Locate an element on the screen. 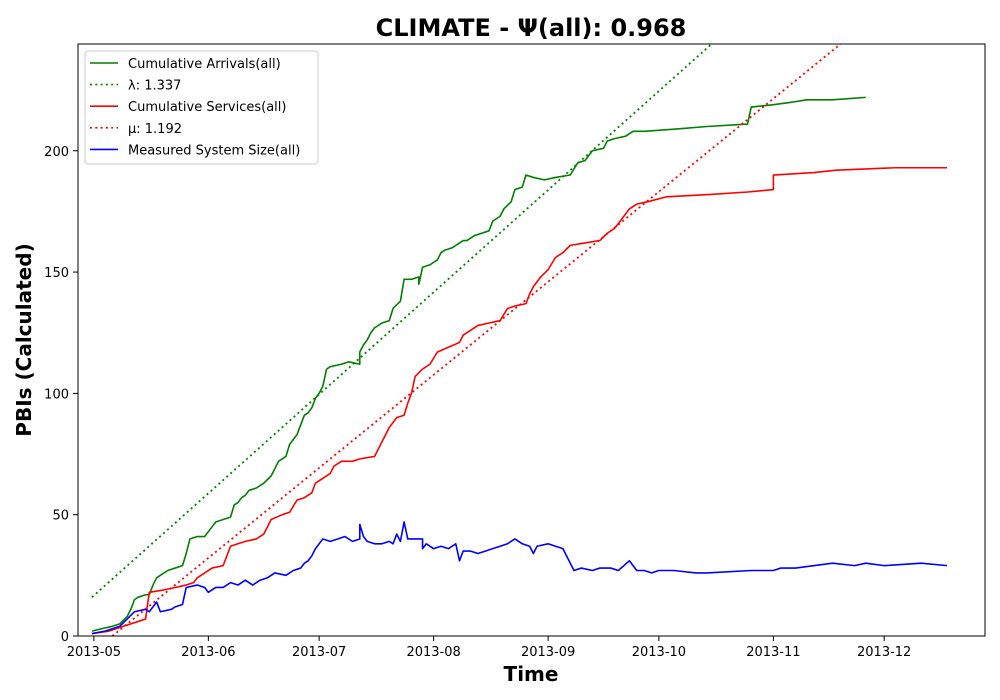  legend-label: Cumulative Arrivals(all) is located at coordinates (204, 64).